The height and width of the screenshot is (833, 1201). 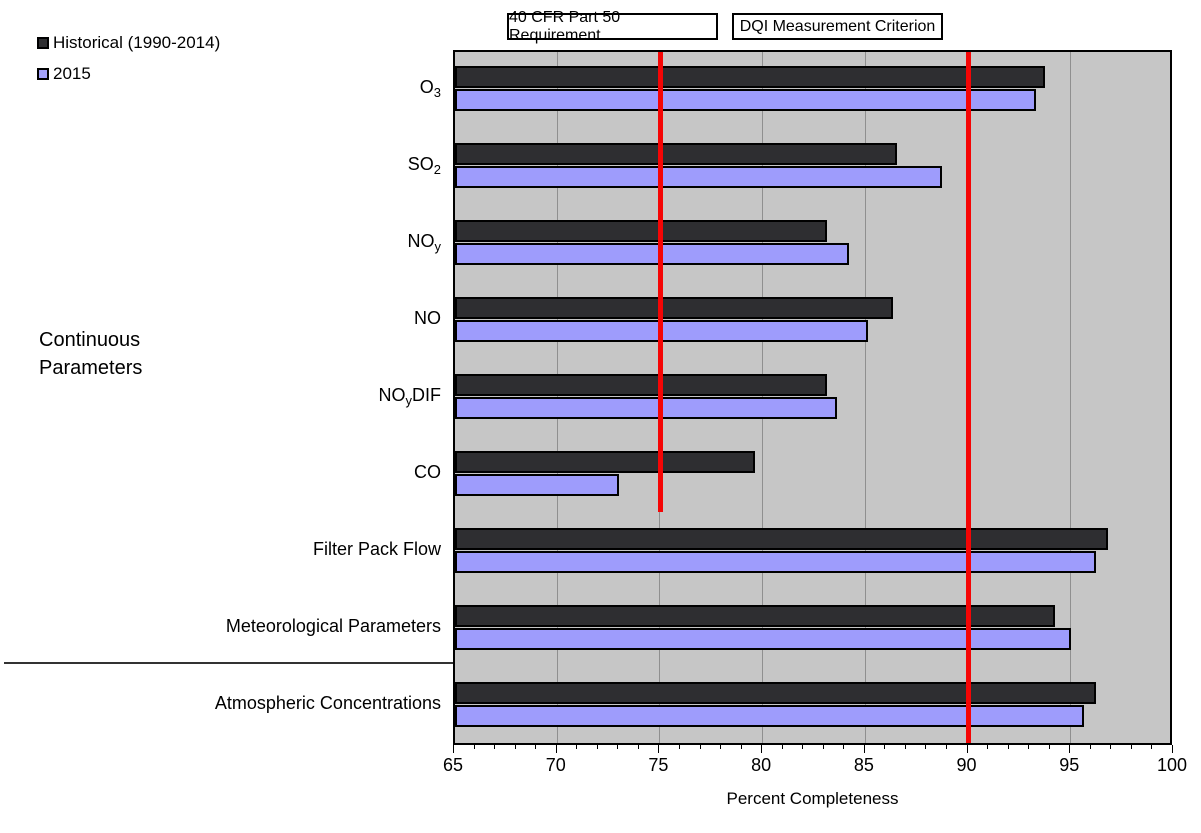 What do you see at coordinates (43, 42) in the screenshot?
I see `historical-swatch-icon` at bounding box center [43, 42].